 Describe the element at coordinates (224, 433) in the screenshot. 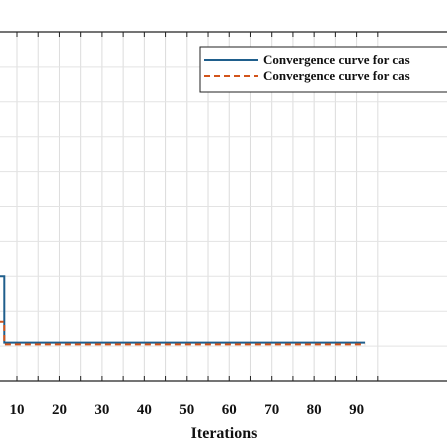

I see `x-axis-label: Iterations` at that location.